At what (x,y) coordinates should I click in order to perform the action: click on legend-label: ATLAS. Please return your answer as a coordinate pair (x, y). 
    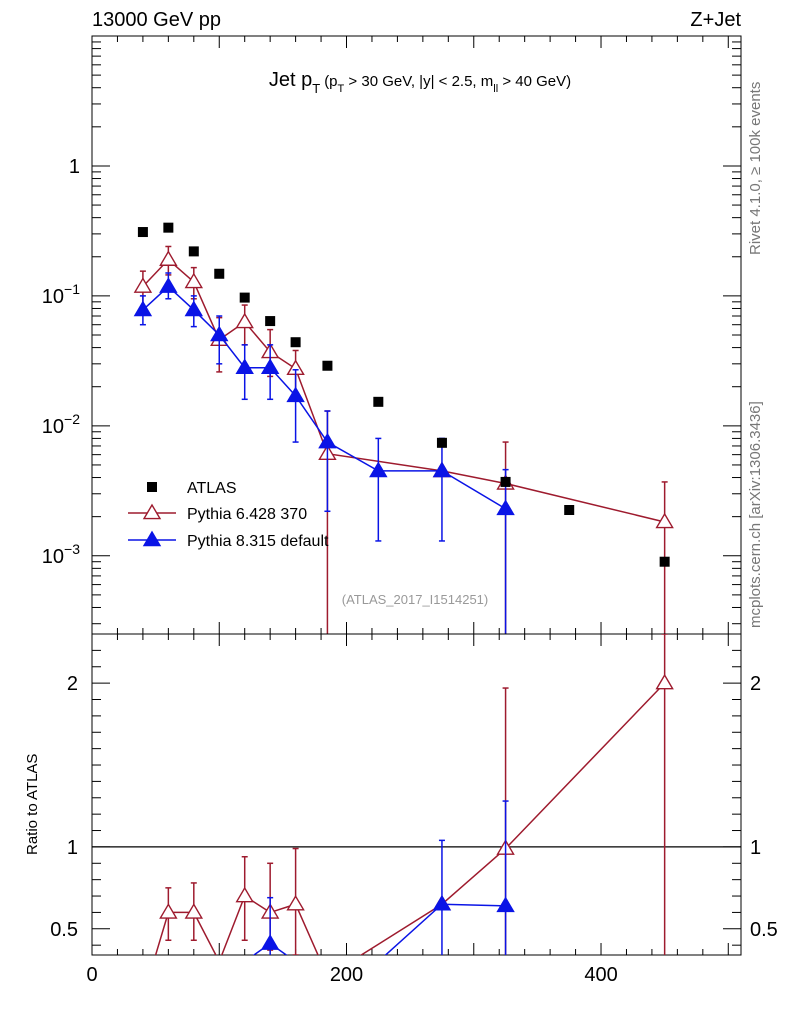
    Looking at the image, I should click on (212, 488).